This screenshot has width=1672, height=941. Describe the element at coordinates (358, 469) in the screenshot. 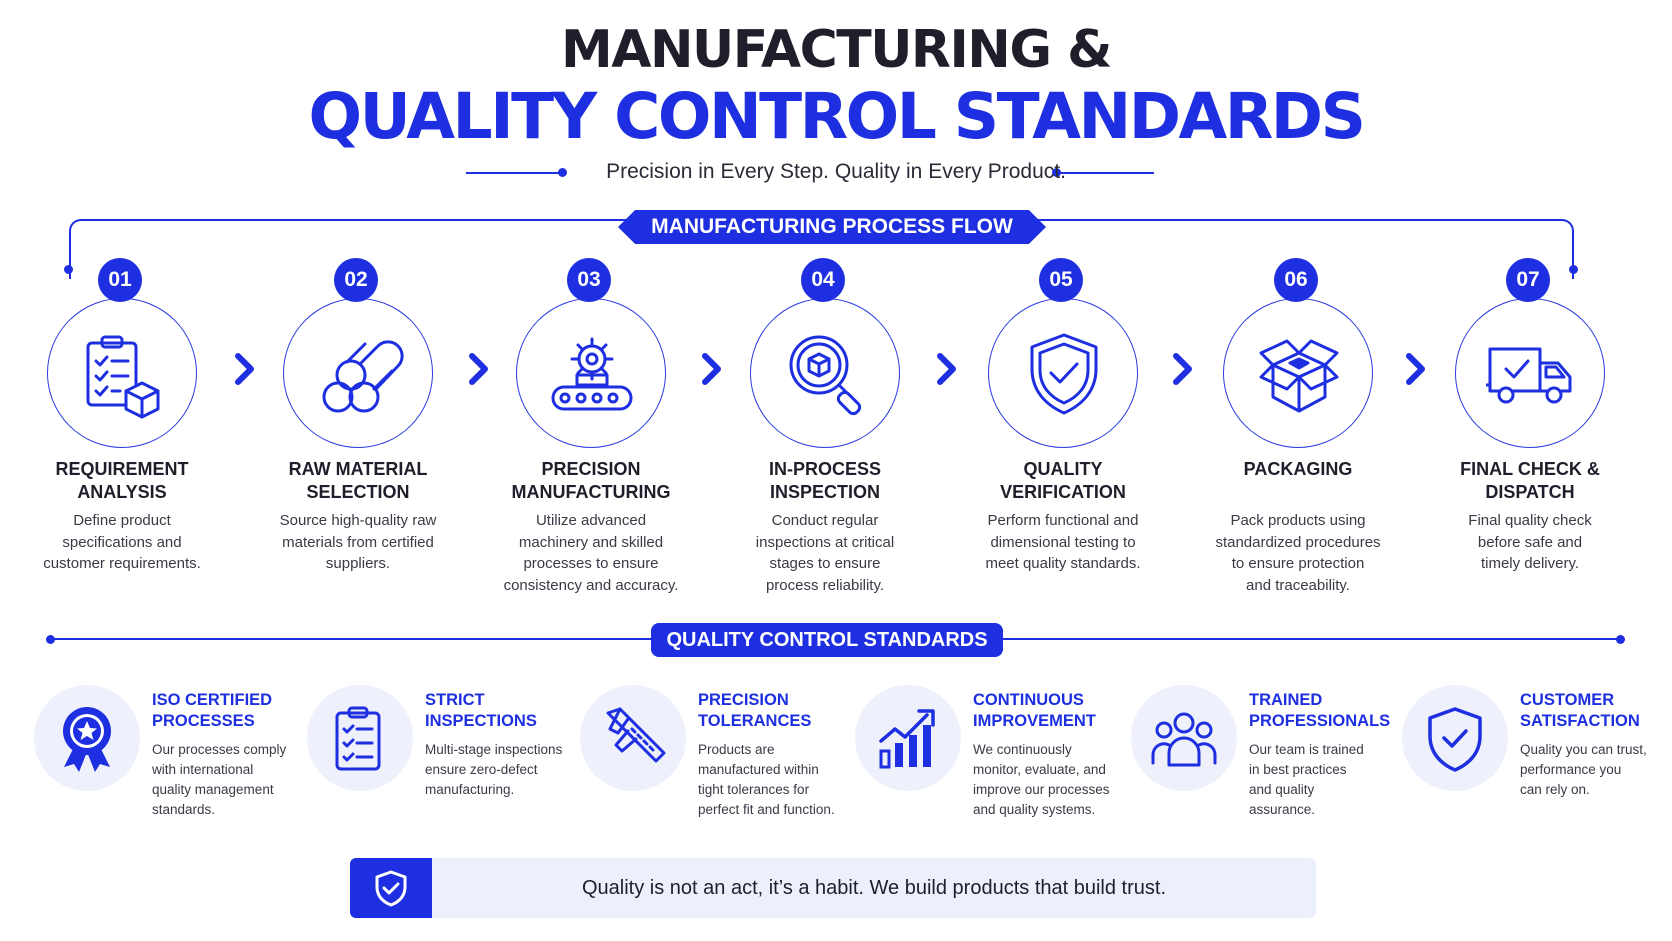

I see `step-title-line1: RAW MATERIAL` at that location.